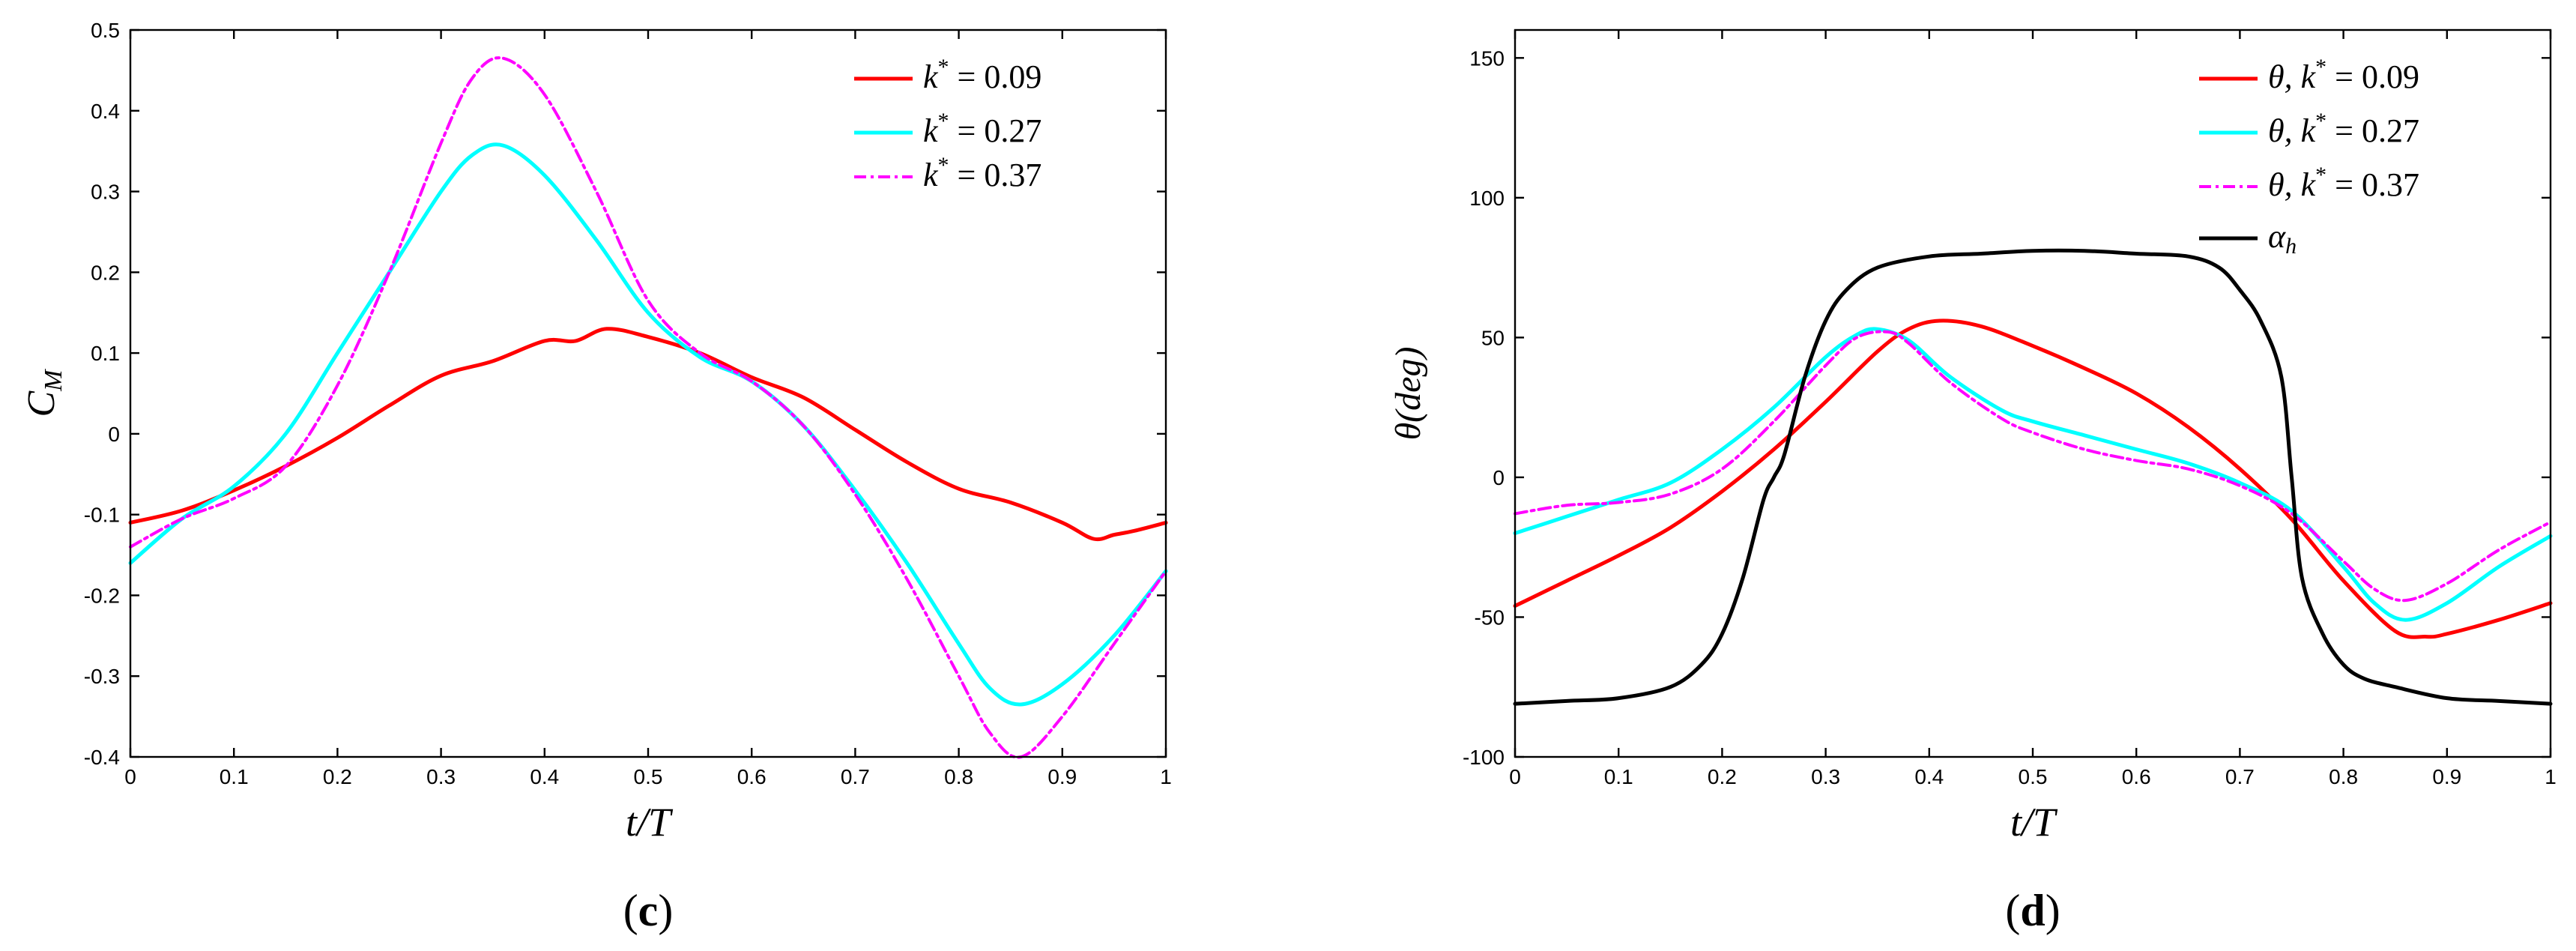 This screenshot has height=951, width=2576. I want to click on y-tick-label: -0.2, so click(102, 595).